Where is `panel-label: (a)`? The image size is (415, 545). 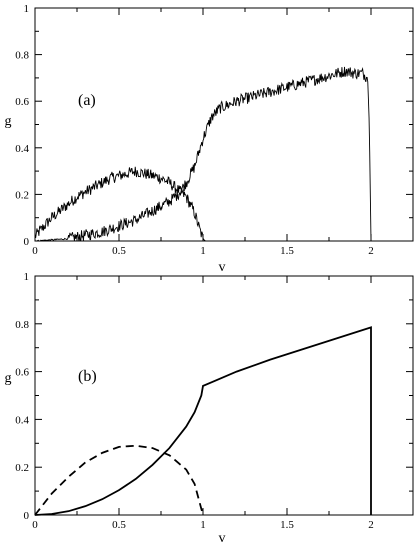
panel-label: (a) is located at coordinates (87, 100).